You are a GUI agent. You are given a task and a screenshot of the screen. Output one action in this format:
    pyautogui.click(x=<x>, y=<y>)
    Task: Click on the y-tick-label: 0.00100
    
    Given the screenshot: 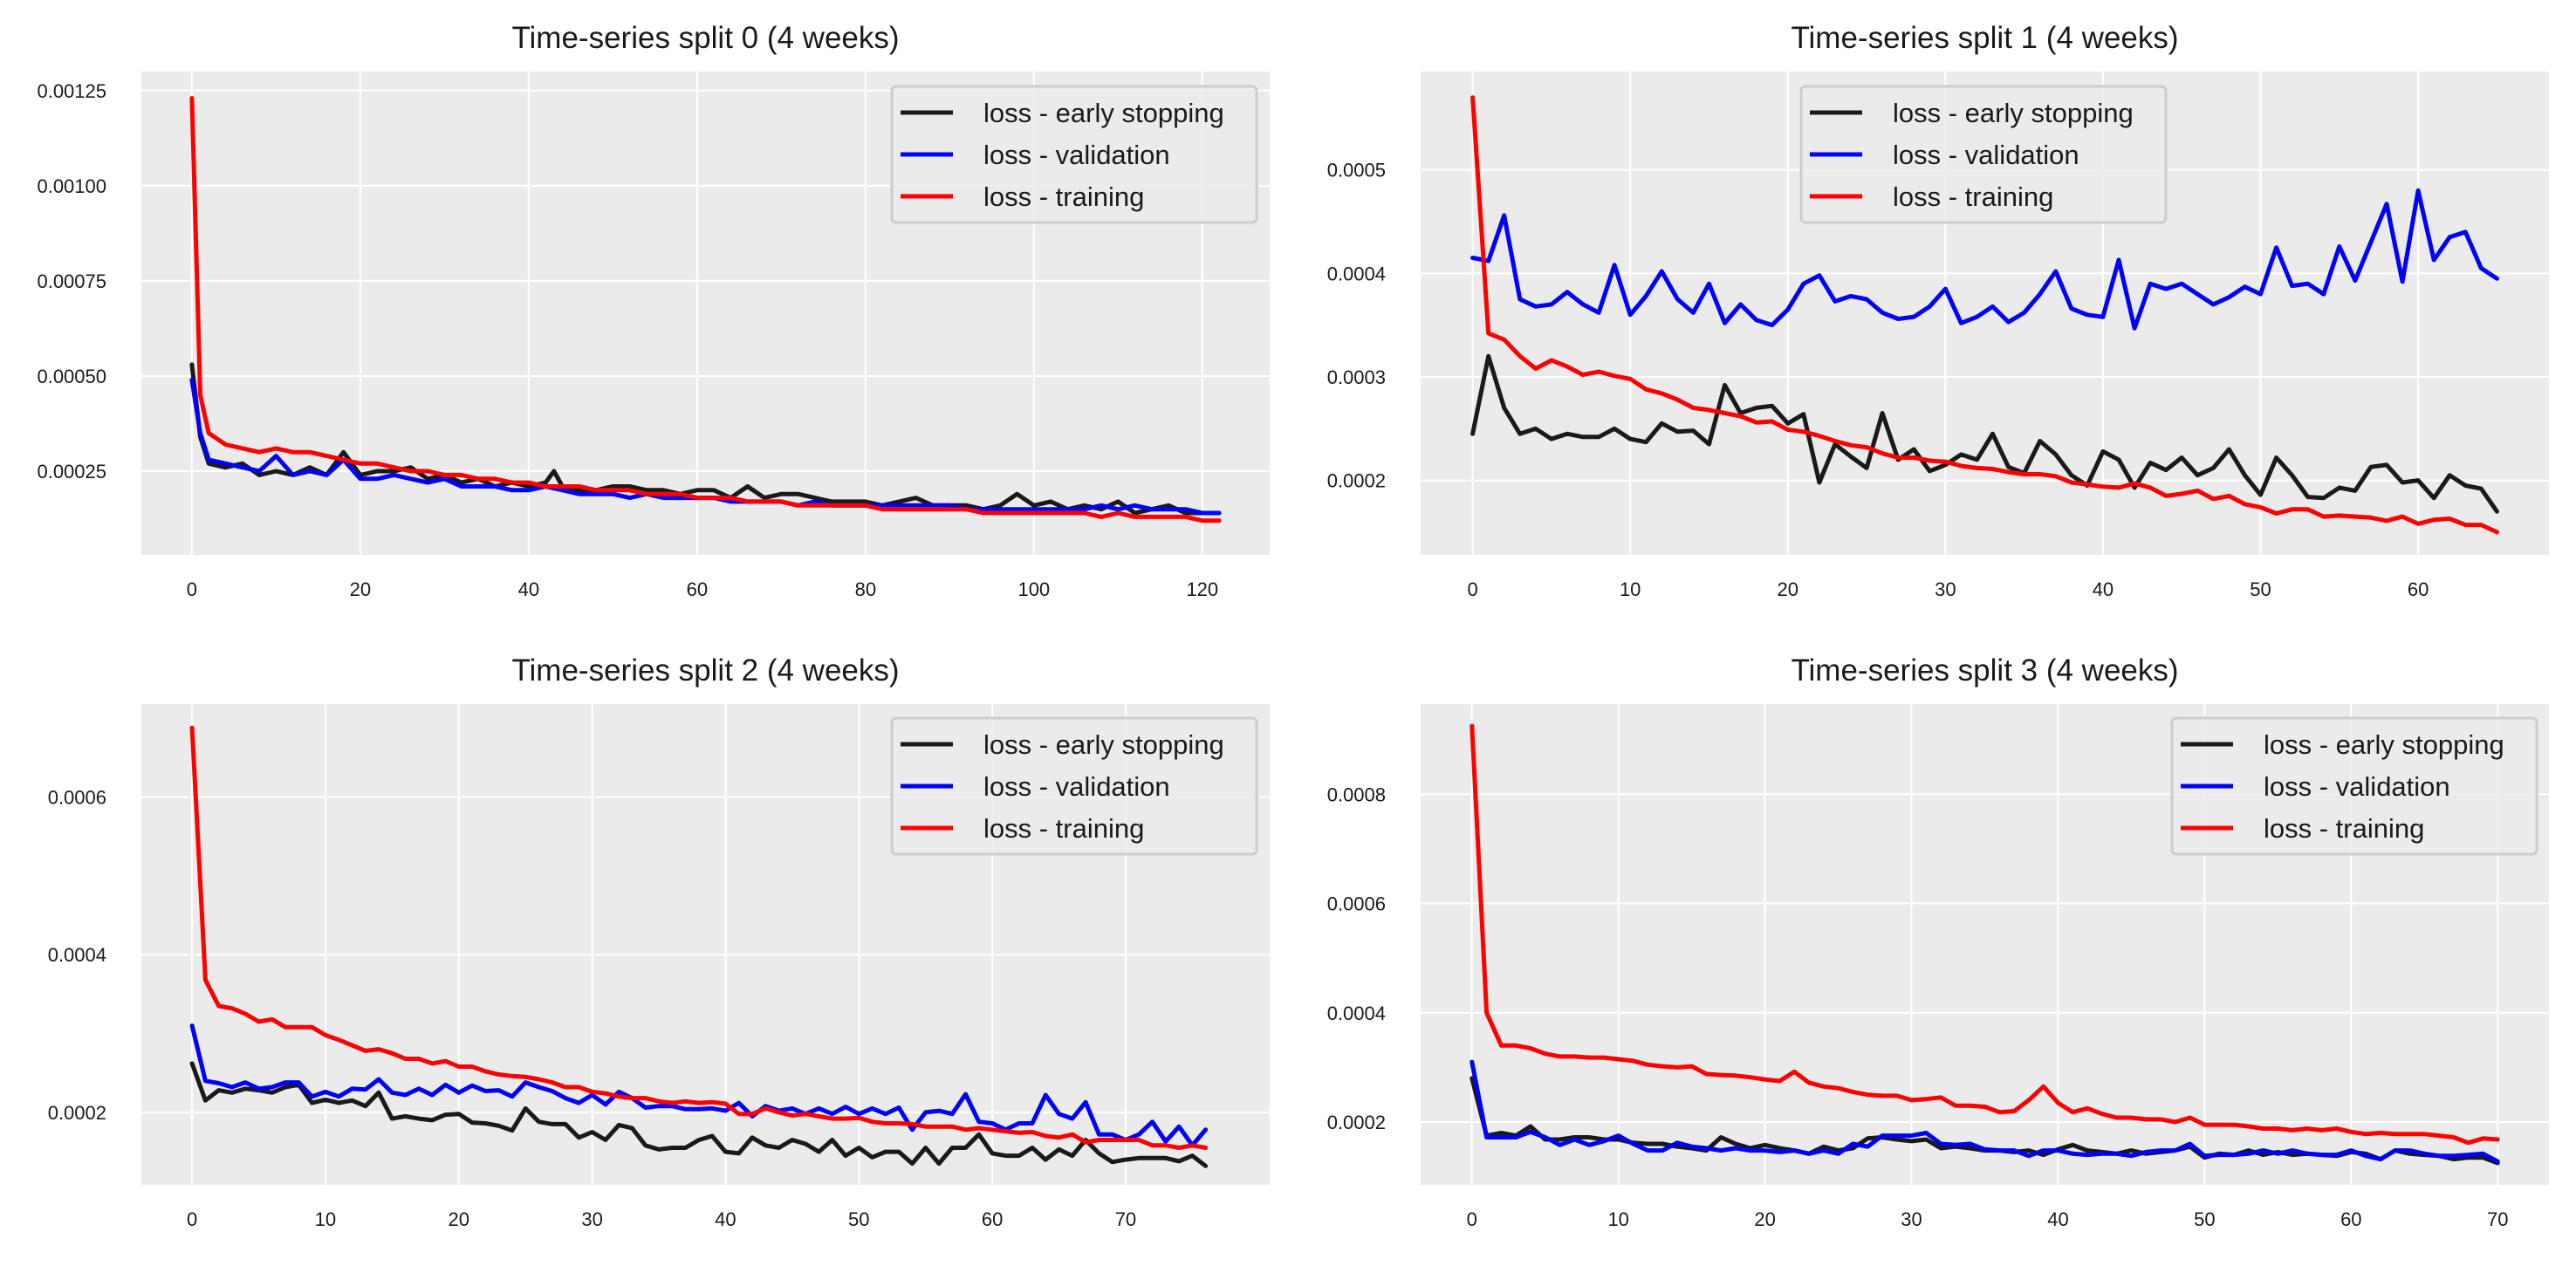 What is the action you would take?
    pyautogui.click(x=71, y=186)
    